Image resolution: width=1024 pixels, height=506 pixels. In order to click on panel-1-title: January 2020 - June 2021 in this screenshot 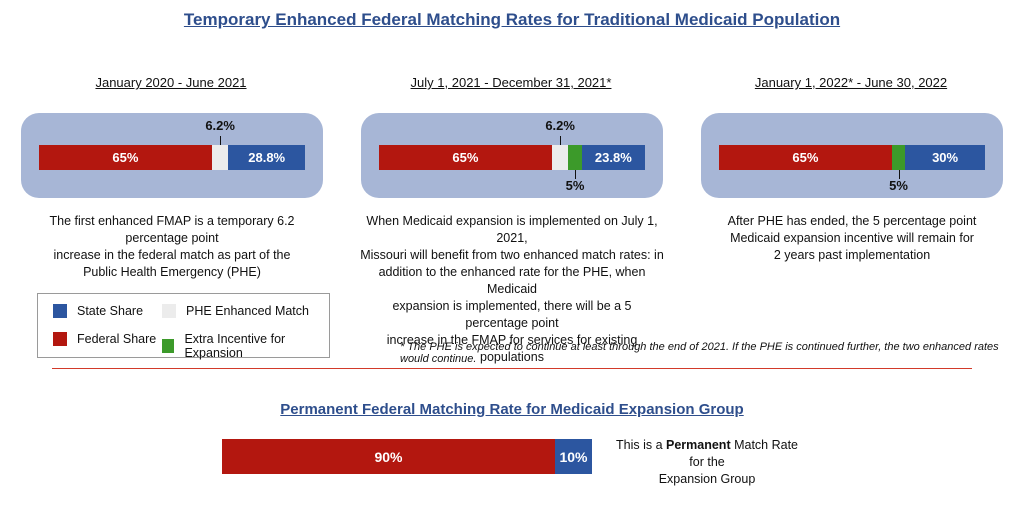, I will do `click(171, 82)`.